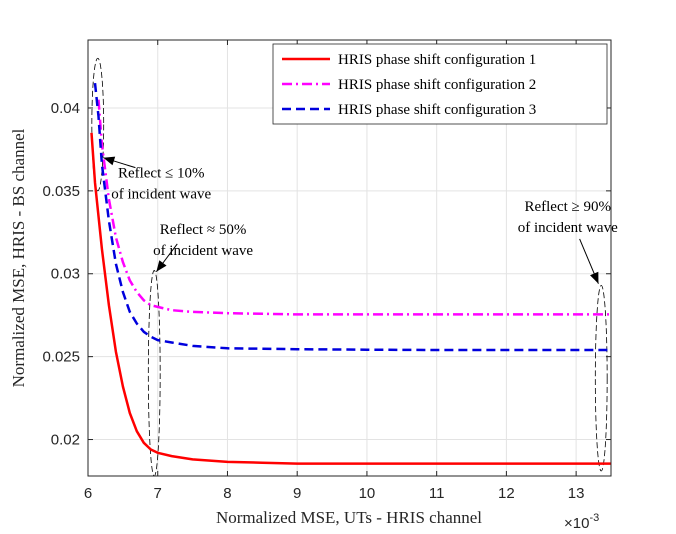 This screenshot has height=534, width=676. What do you see at coordinates (567, 207) in the screenshot?
I see `annotation-text-3: Reflect ≥ 90%` at bounding box center [567, 207].